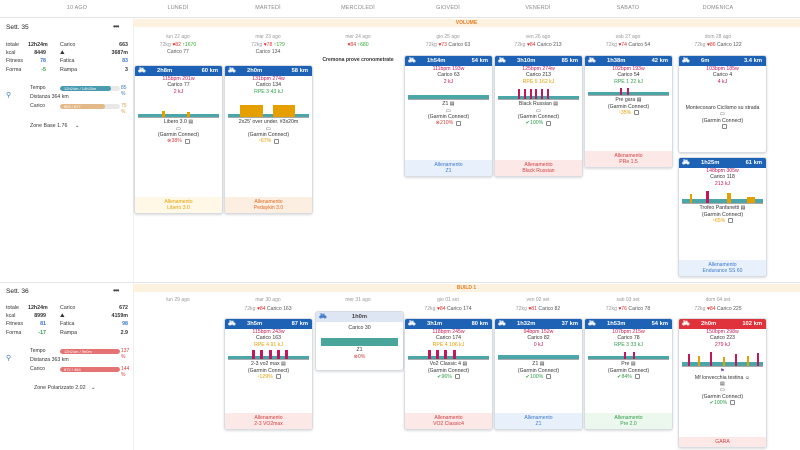  Describe the element at coordinates (178, 205) in the screenshot. I see `card-workout: Allenamento Libero 3.0` at that location.